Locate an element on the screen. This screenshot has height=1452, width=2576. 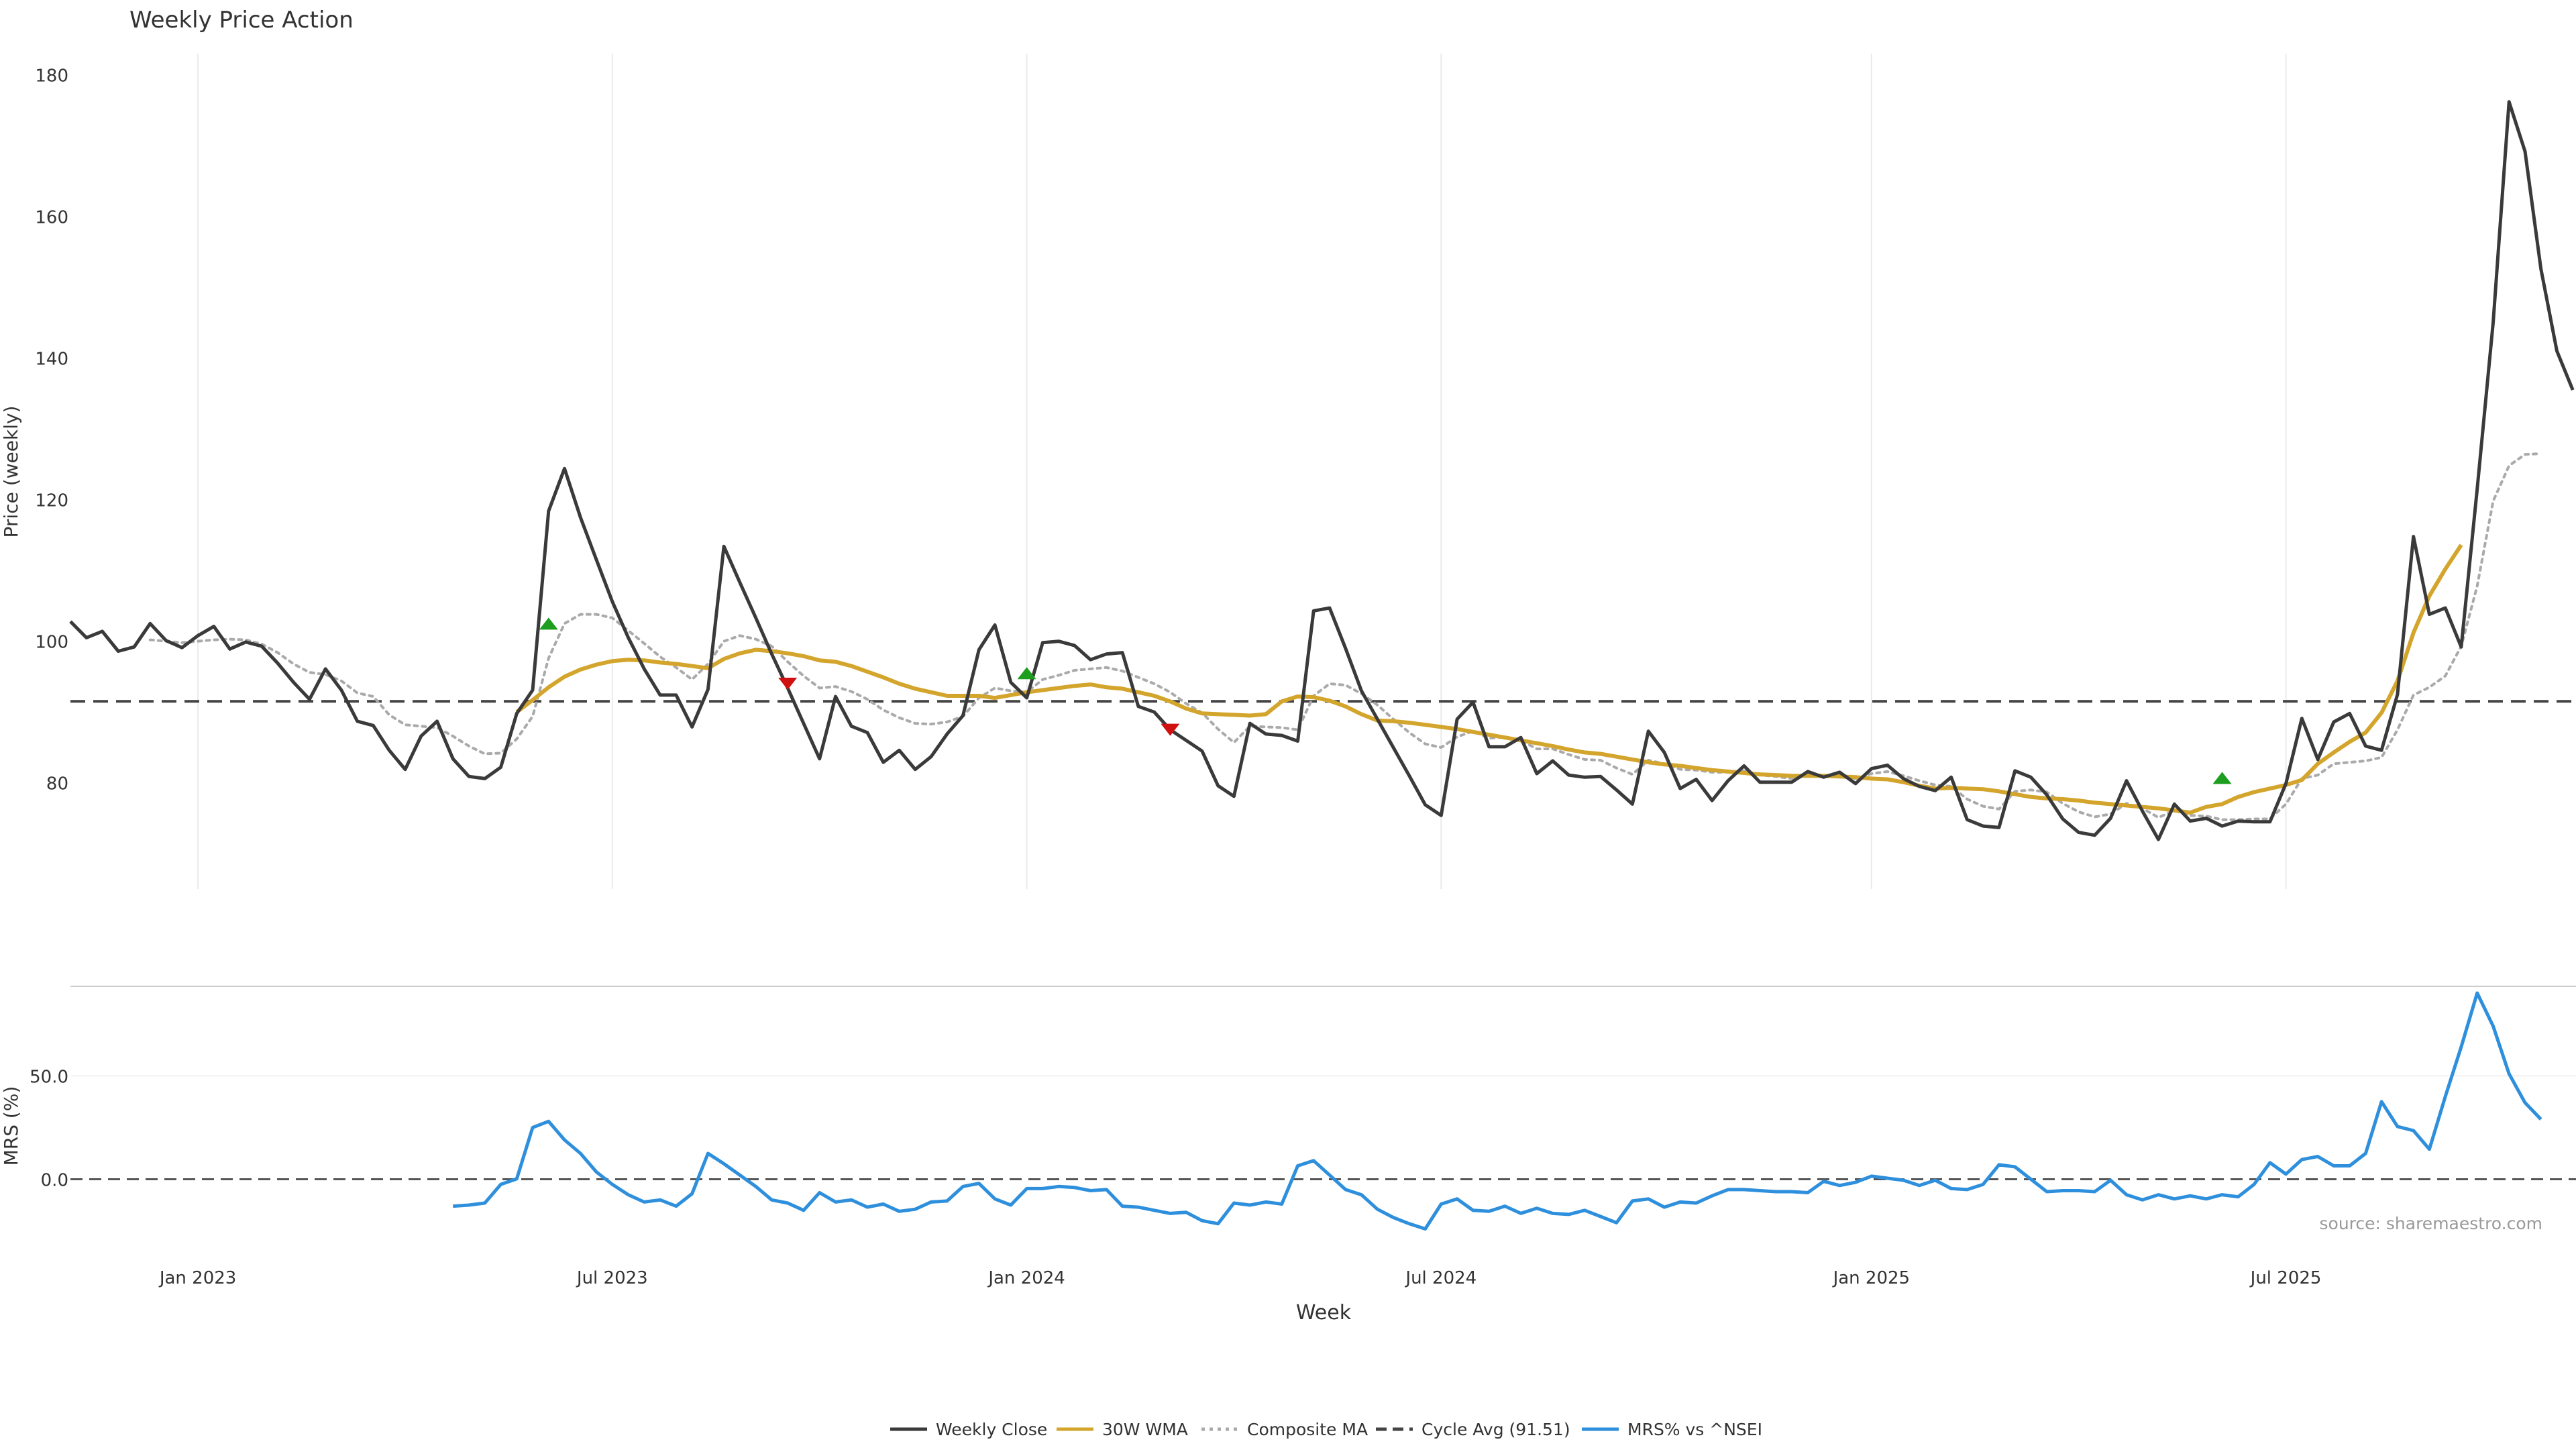
legend-label: Cycle Avg (91.51) is located at coordinates (1495, 1430).